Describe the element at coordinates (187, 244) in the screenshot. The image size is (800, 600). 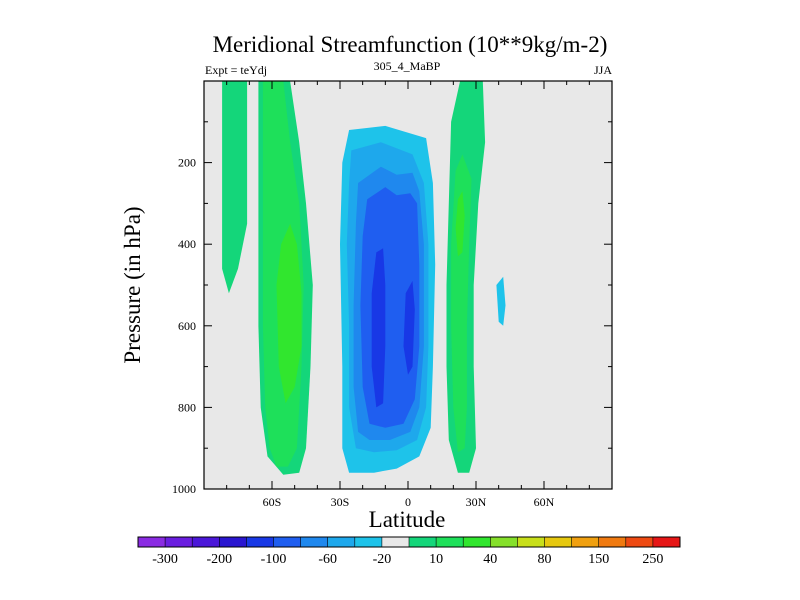
I see `y-tick-label: 400` at that location.